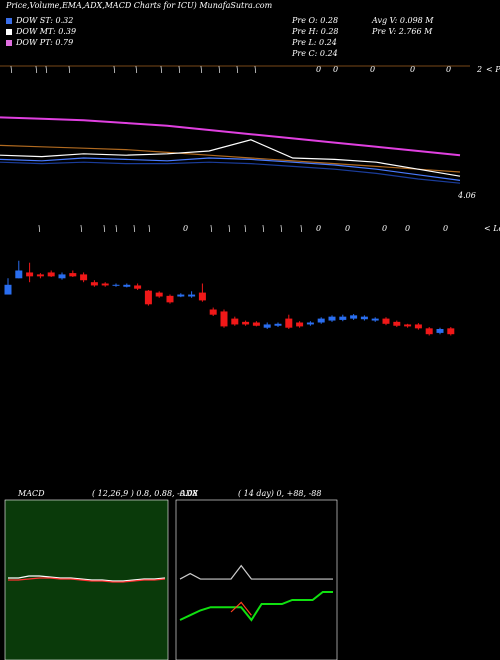 The height and width of the screenshot is (660, 500). What do you see at coordinates (188, 493) in the screenshot?
I see `adx-title: ADX` at bounding box center [188, 493].